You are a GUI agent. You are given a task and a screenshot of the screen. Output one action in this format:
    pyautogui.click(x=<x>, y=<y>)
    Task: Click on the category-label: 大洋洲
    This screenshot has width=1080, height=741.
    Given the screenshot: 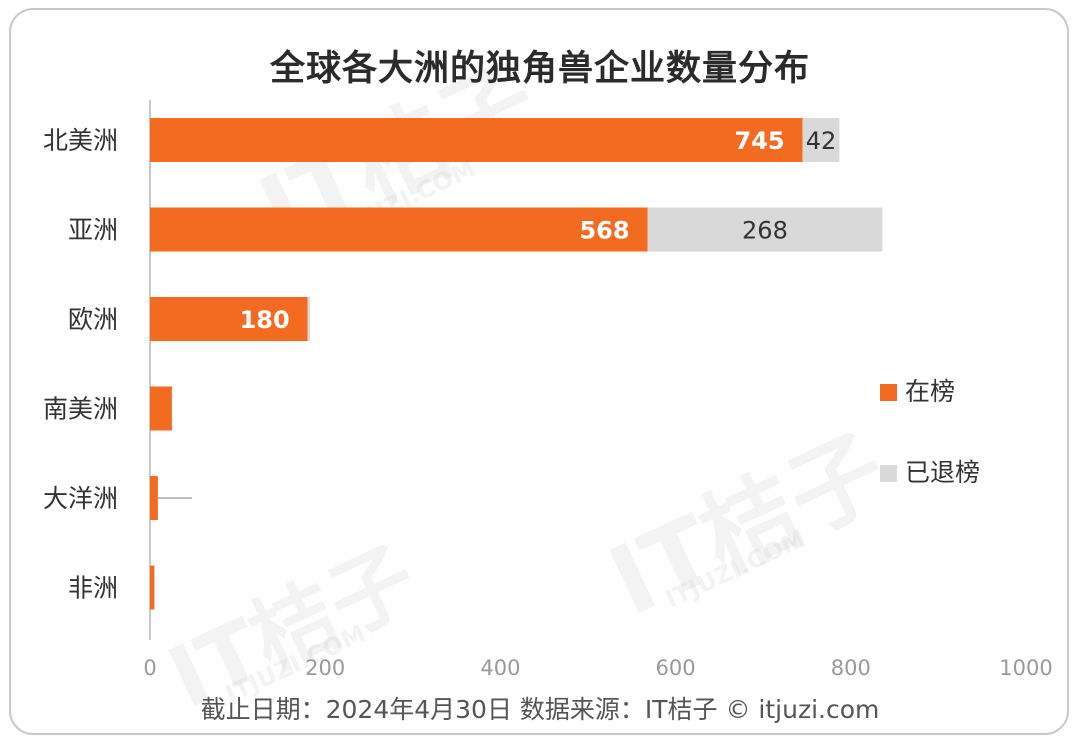 What is the action you would take?
    pyautogui.click(x=80, y=498)
    